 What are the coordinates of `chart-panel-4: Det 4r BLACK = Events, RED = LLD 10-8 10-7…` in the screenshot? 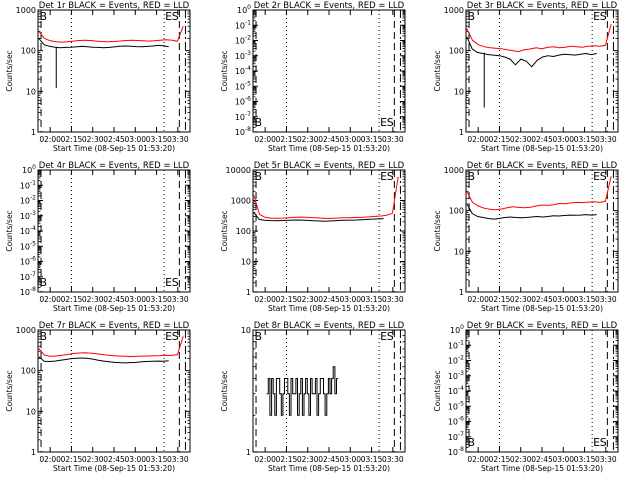 It's located at (98, 237).